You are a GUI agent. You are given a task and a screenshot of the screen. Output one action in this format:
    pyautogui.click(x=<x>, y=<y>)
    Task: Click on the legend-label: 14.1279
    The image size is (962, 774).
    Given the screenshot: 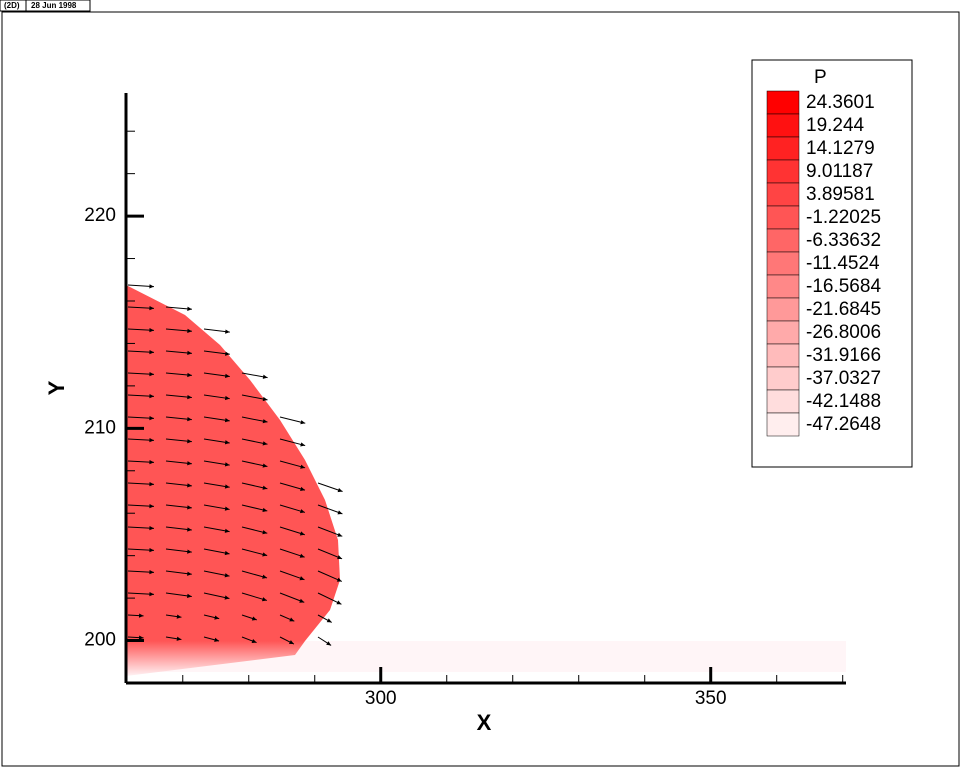 What is the action you would take?
    pyautogui.click(x=840, y=148)
    